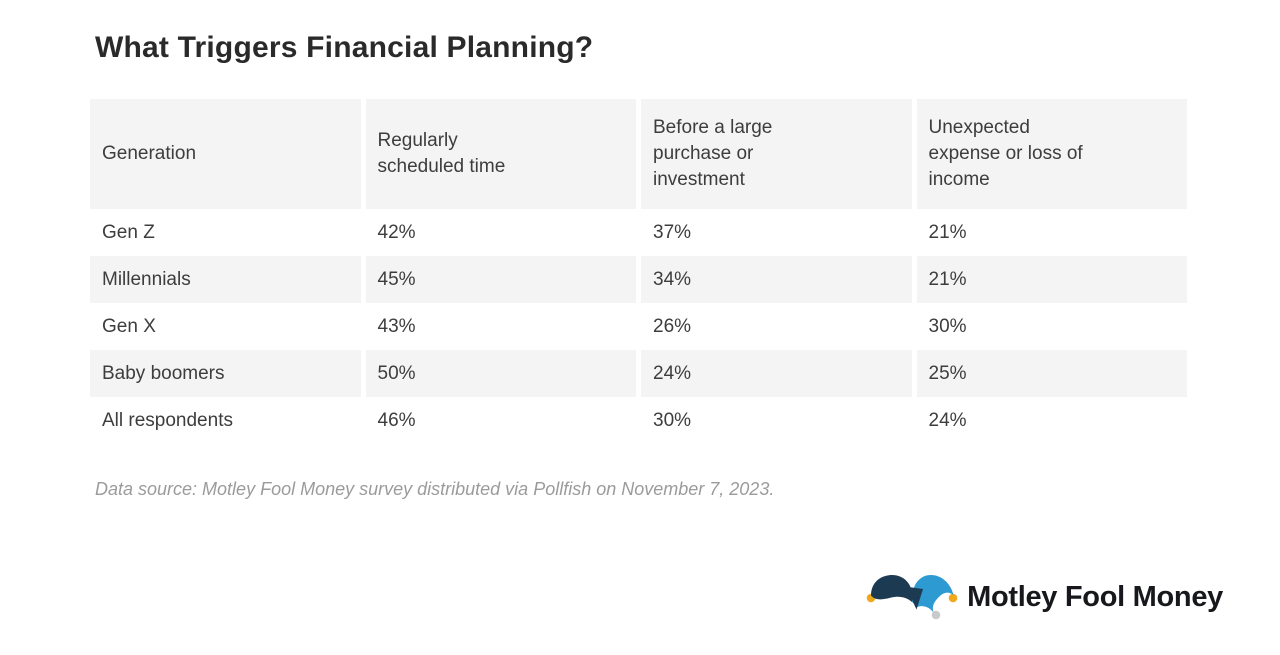 The image size is (1280, 655). Describe the element at coordinates (638, 279) in the screenshot. I see `table-row-millennials: Millennials 45% 34% 21%` at that location.